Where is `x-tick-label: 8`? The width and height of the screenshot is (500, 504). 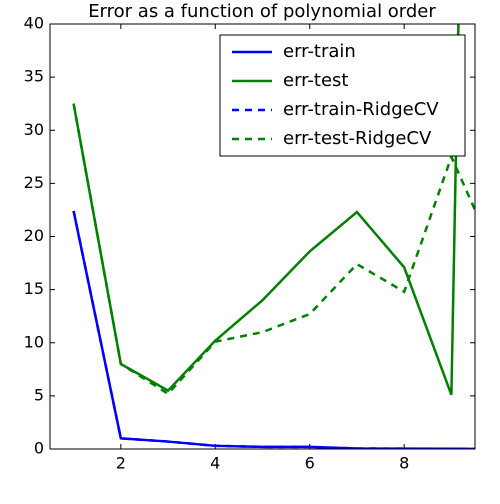 x-tick-label: 8 is located at coordinates (404, 463).